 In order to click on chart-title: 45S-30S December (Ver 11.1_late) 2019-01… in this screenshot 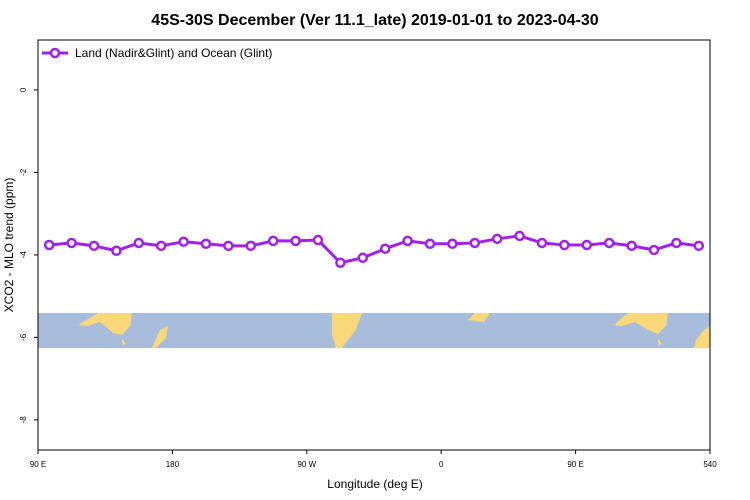, I will do `click(375, 20)`.